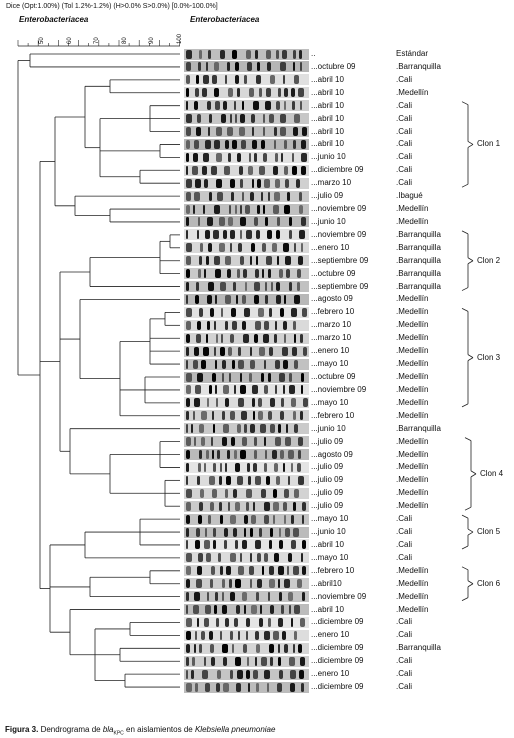 Image resolution: width=514 pixels, height=738 pixels. I want to click on isolate-date: ...julio 09, so click(327, 196).